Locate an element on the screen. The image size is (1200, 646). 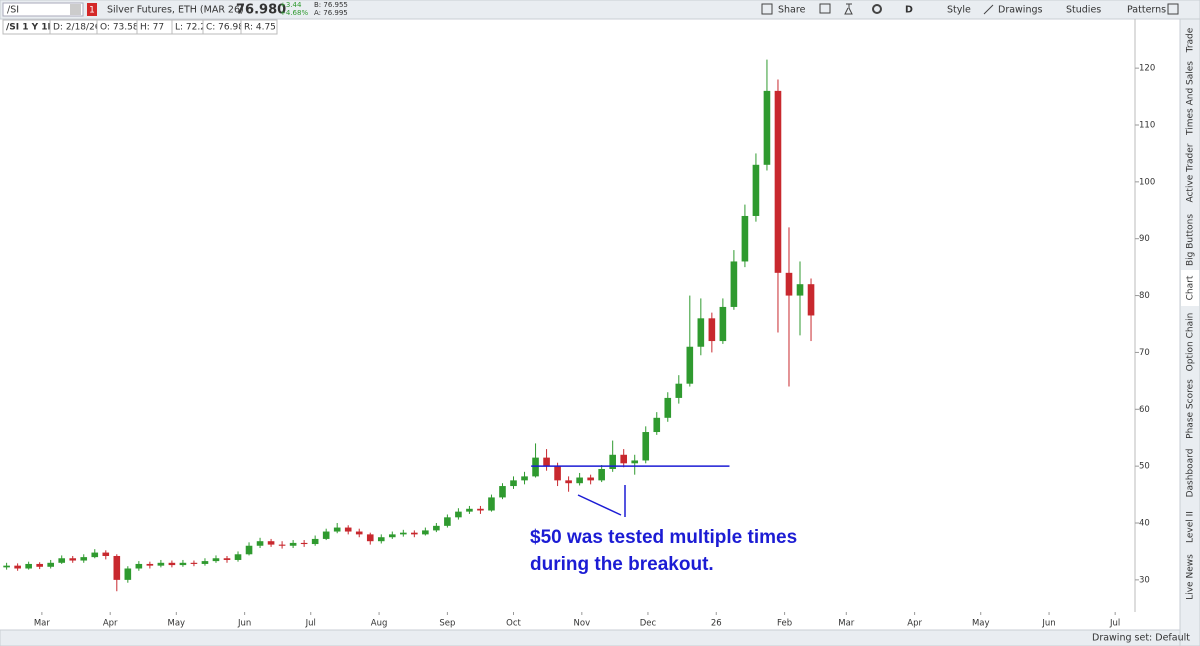
share-button: Share is located at coordinates (792, 10).